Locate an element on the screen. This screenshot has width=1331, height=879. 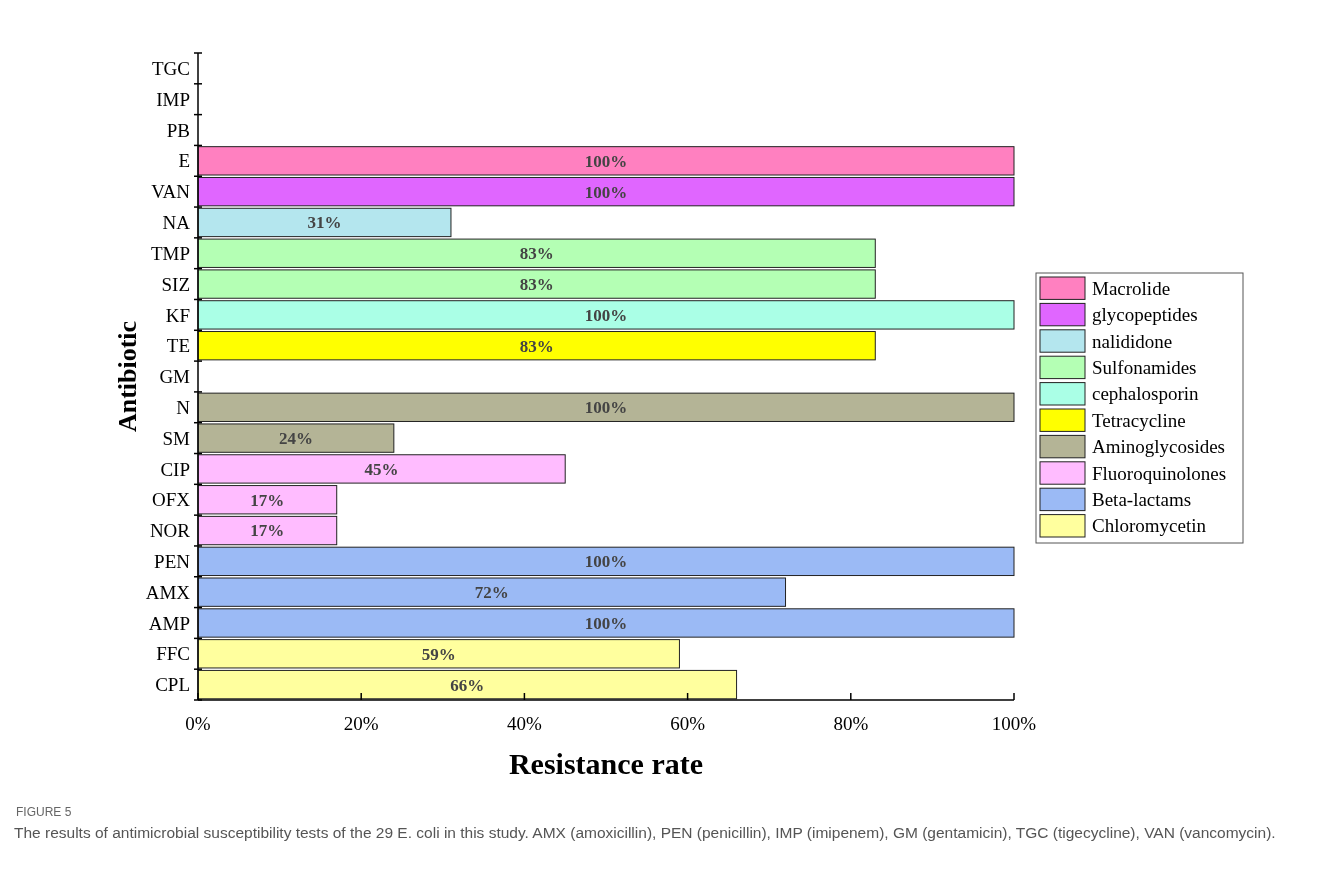
y-tick-label: PEN is located at coordinates (172, 562).